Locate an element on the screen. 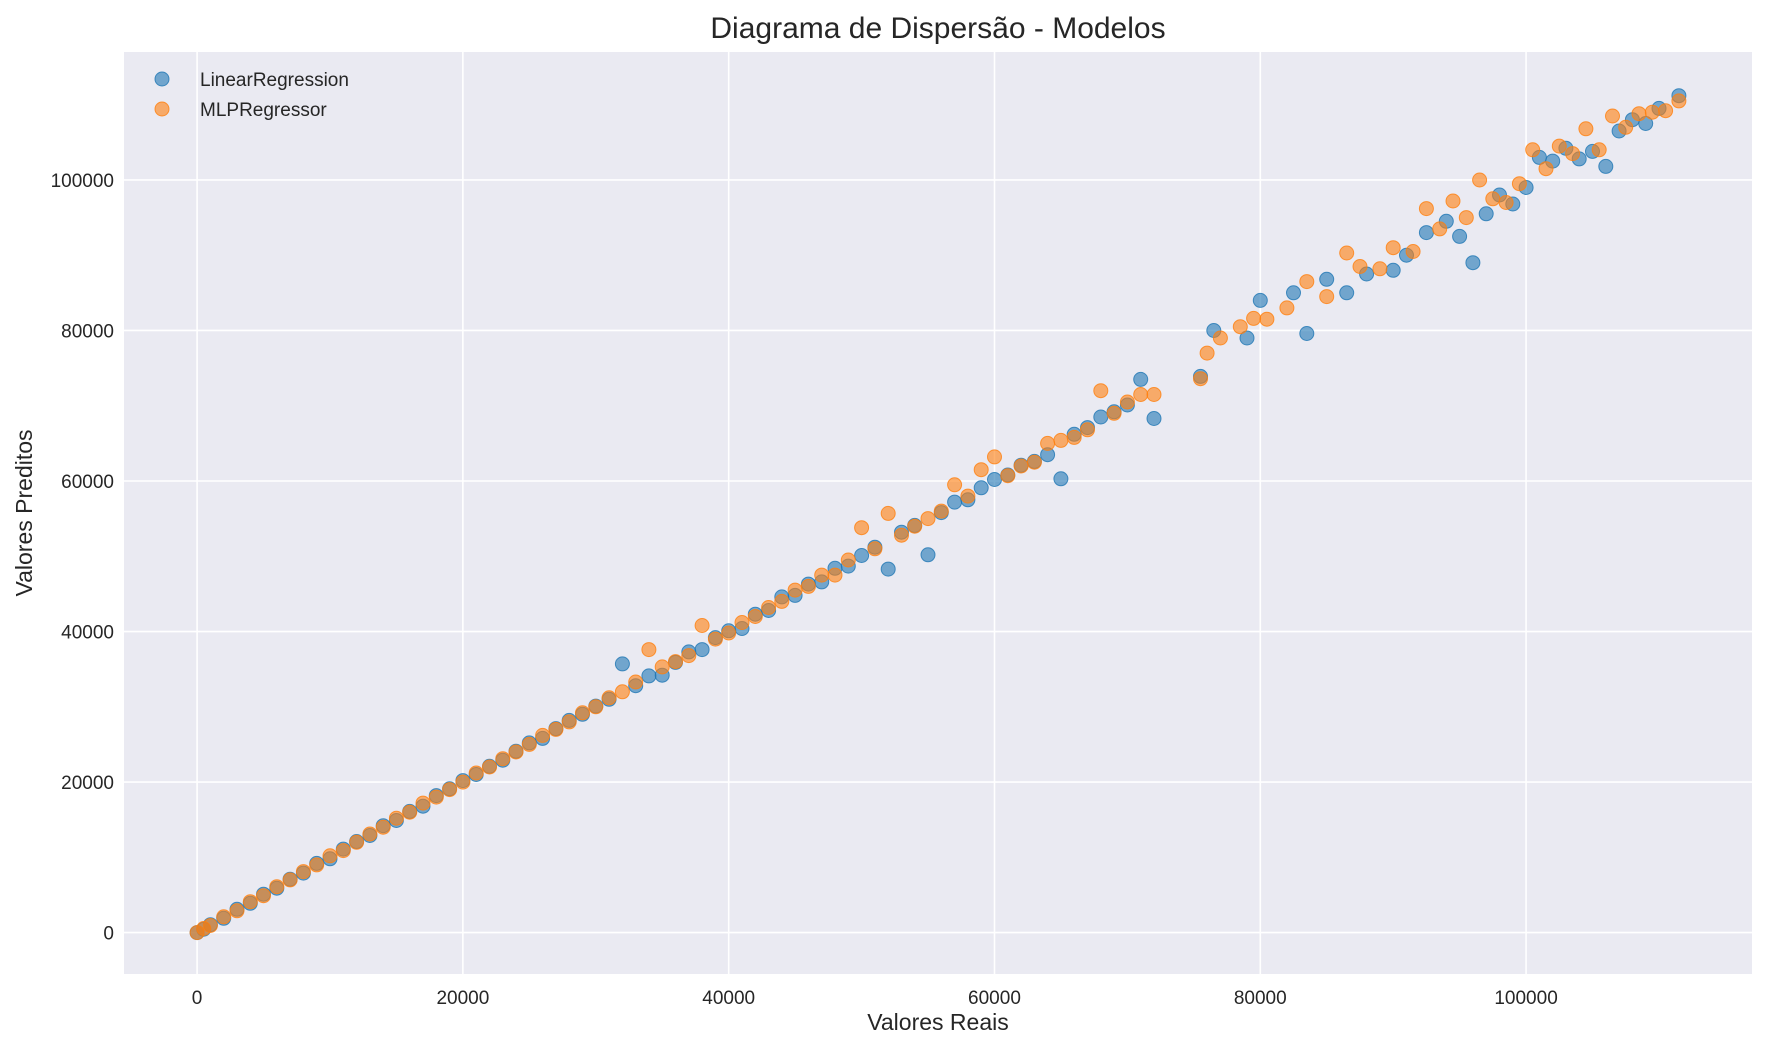 The width and height of the screenshot is (1766, 1053). x-axis-label: Valores Reais is located at coordinates (937, 1022).